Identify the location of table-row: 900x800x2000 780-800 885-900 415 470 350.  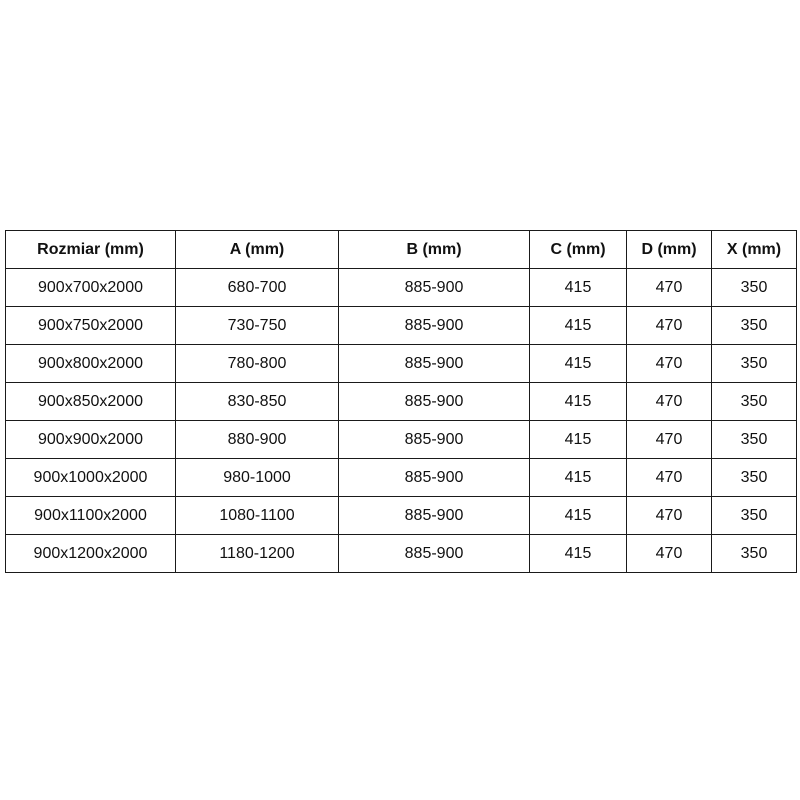
(401, 363).